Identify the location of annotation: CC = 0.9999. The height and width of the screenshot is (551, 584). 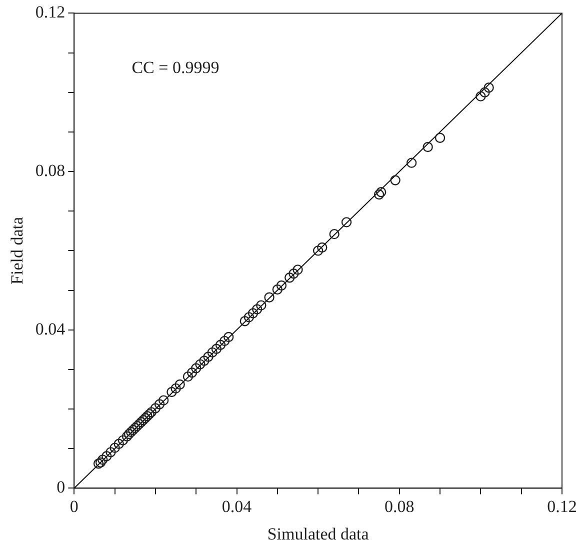
(176, 68).